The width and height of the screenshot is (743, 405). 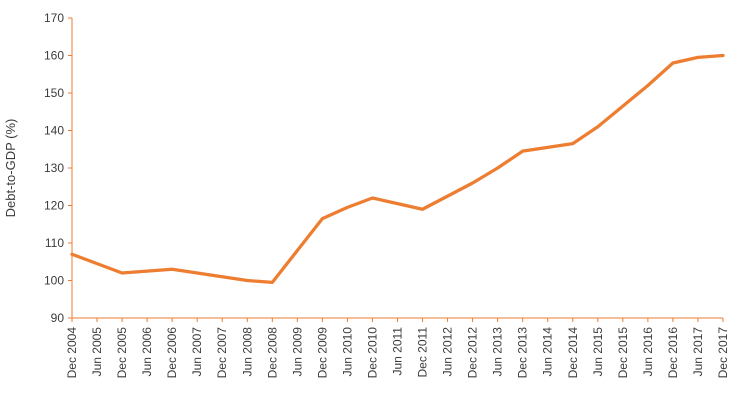 I want to click on y-tick-label: 160, so click(x=54, y=56).